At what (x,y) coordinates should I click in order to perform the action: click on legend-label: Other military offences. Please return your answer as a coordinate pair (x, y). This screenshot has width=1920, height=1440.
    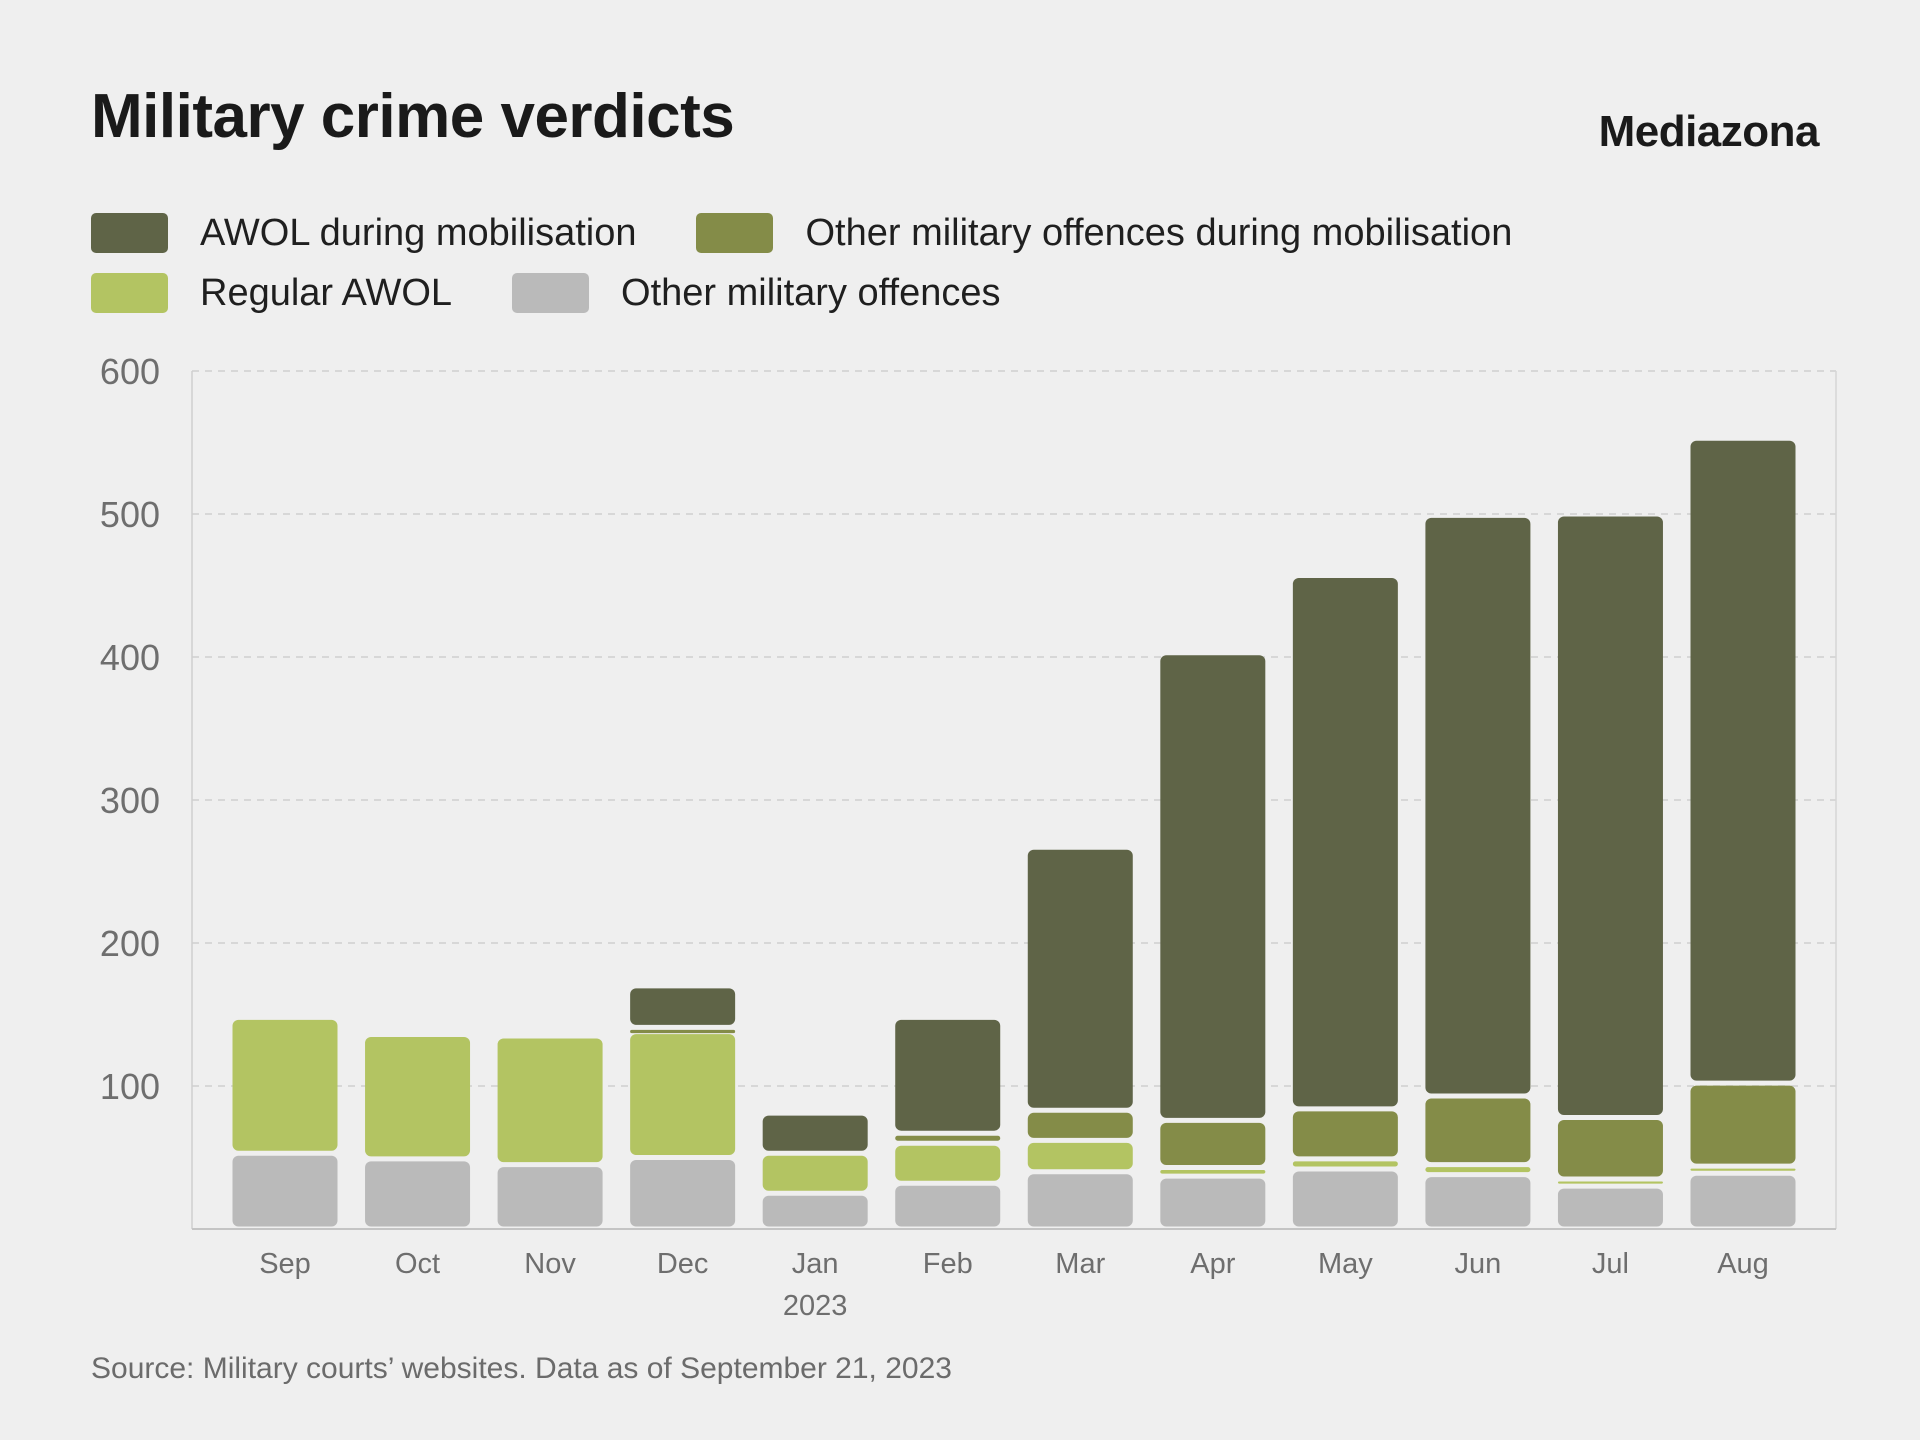
    Looking at the image, I should click on (811, 292).